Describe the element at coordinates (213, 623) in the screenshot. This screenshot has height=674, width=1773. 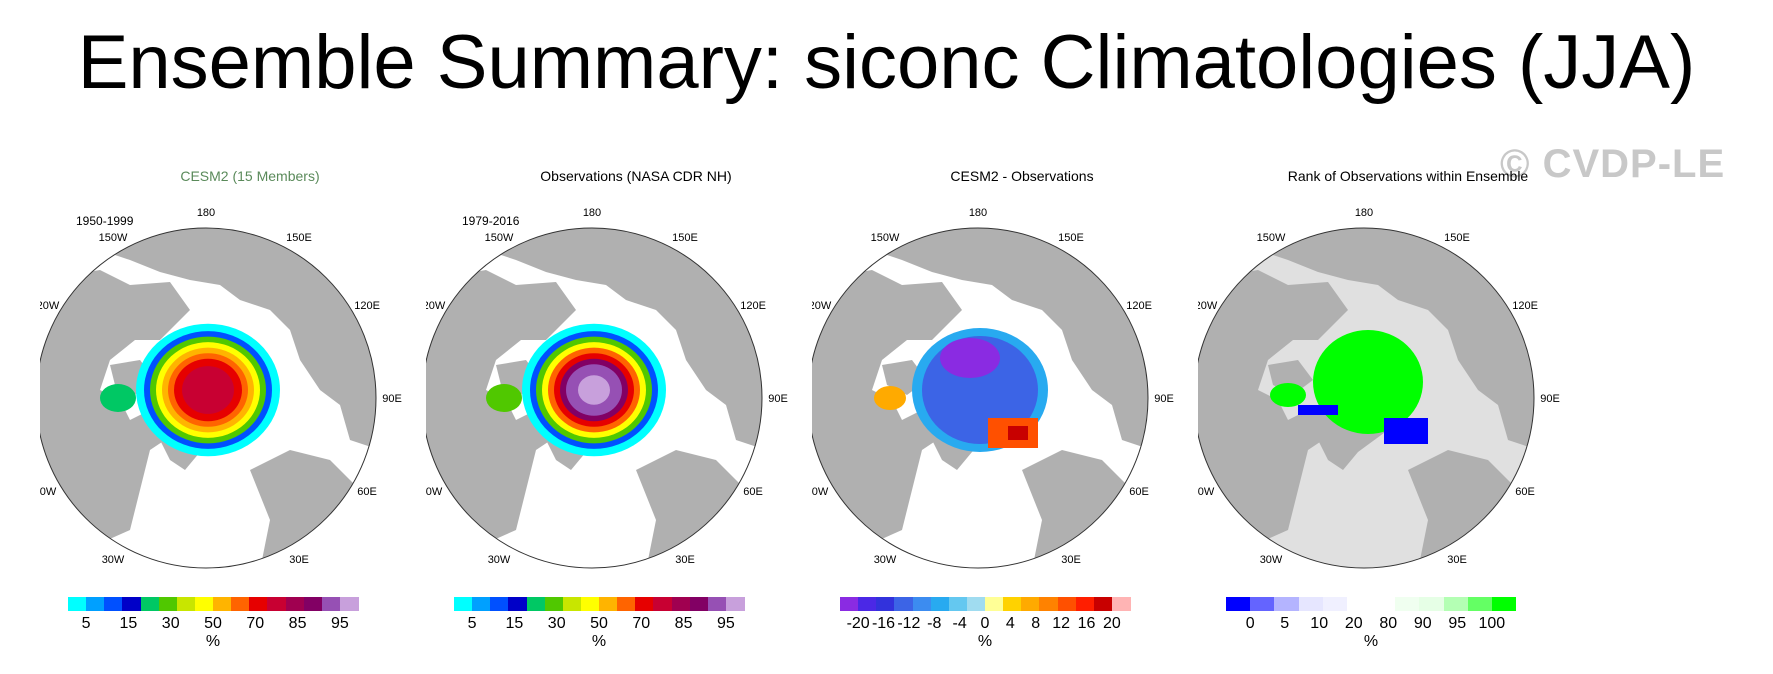
I see `colorbar-tick: 50` at that location.